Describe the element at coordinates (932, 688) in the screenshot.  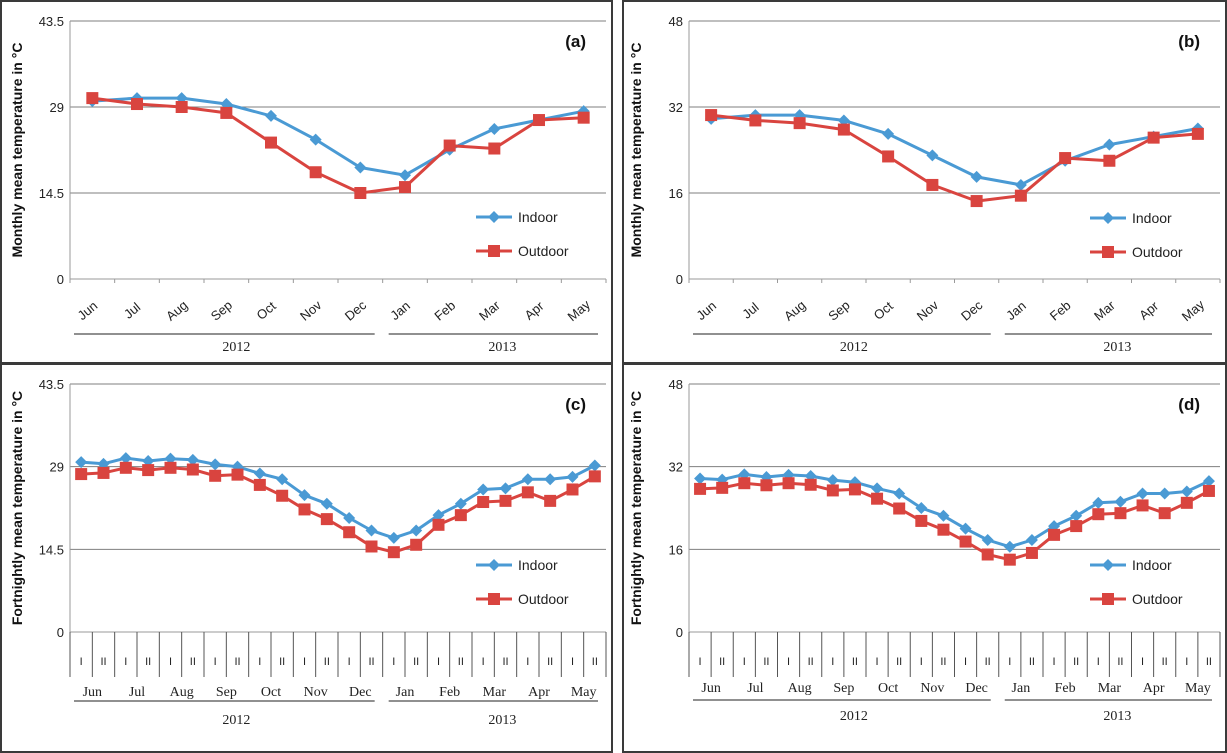
I see `x-tick-label: Nov` at that location.